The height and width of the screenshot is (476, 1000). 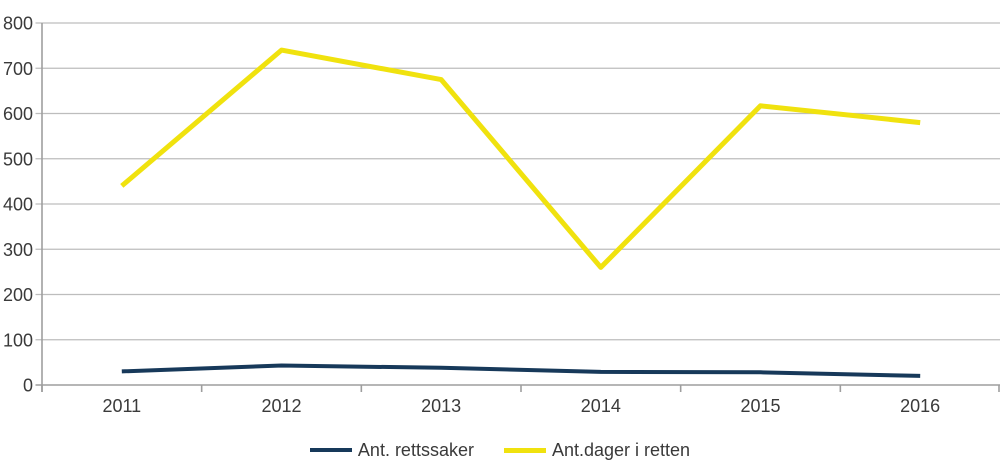 What do you see at coordinates (521, 370) in the screenshot?
I see `series-line-rettssaker` at bounding box center [521, 370].